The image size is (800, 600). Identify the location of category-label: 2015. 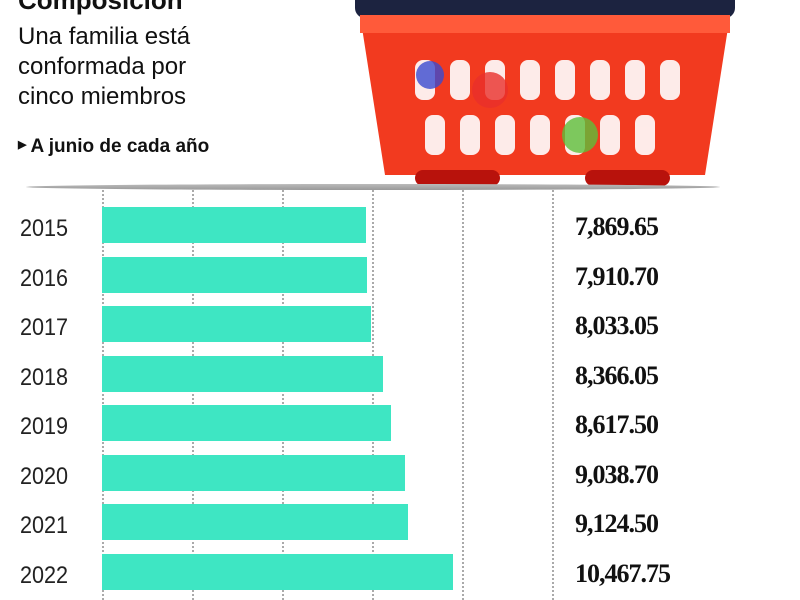
(44, 228).